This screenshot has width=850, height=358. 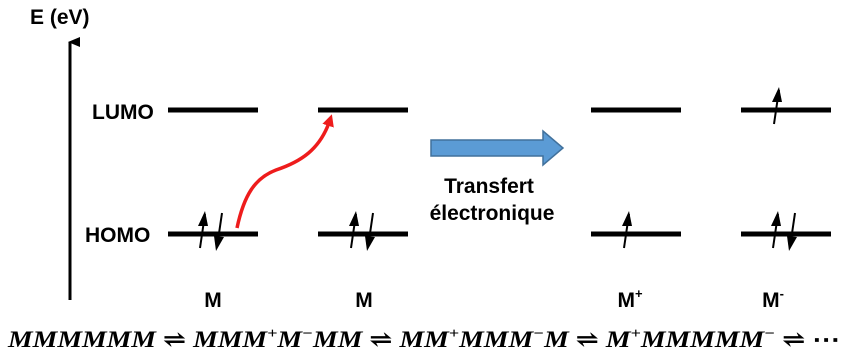 I want to click on molecule-label-1: M, so click(x=213, y=300).